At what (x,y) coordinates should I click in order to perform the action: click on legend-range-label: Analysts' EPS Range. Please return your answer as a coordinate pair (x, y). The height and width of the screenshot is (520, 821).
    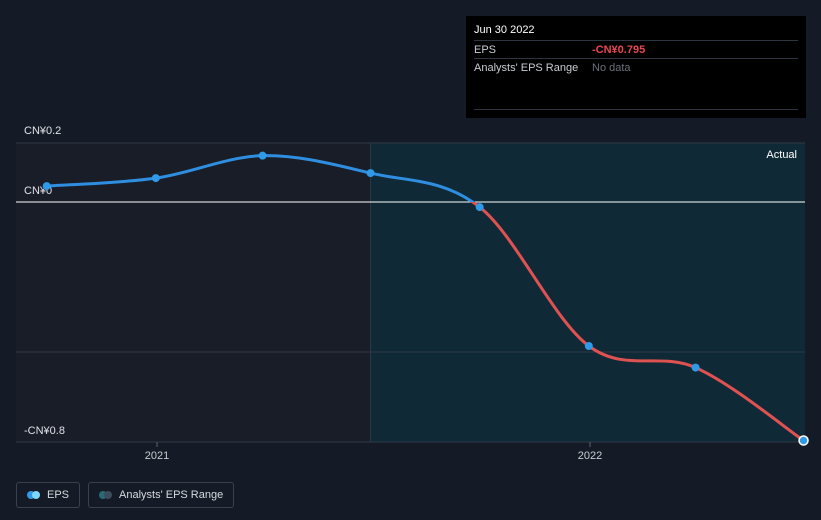
    Looking at the image, I should click on (171, 495).